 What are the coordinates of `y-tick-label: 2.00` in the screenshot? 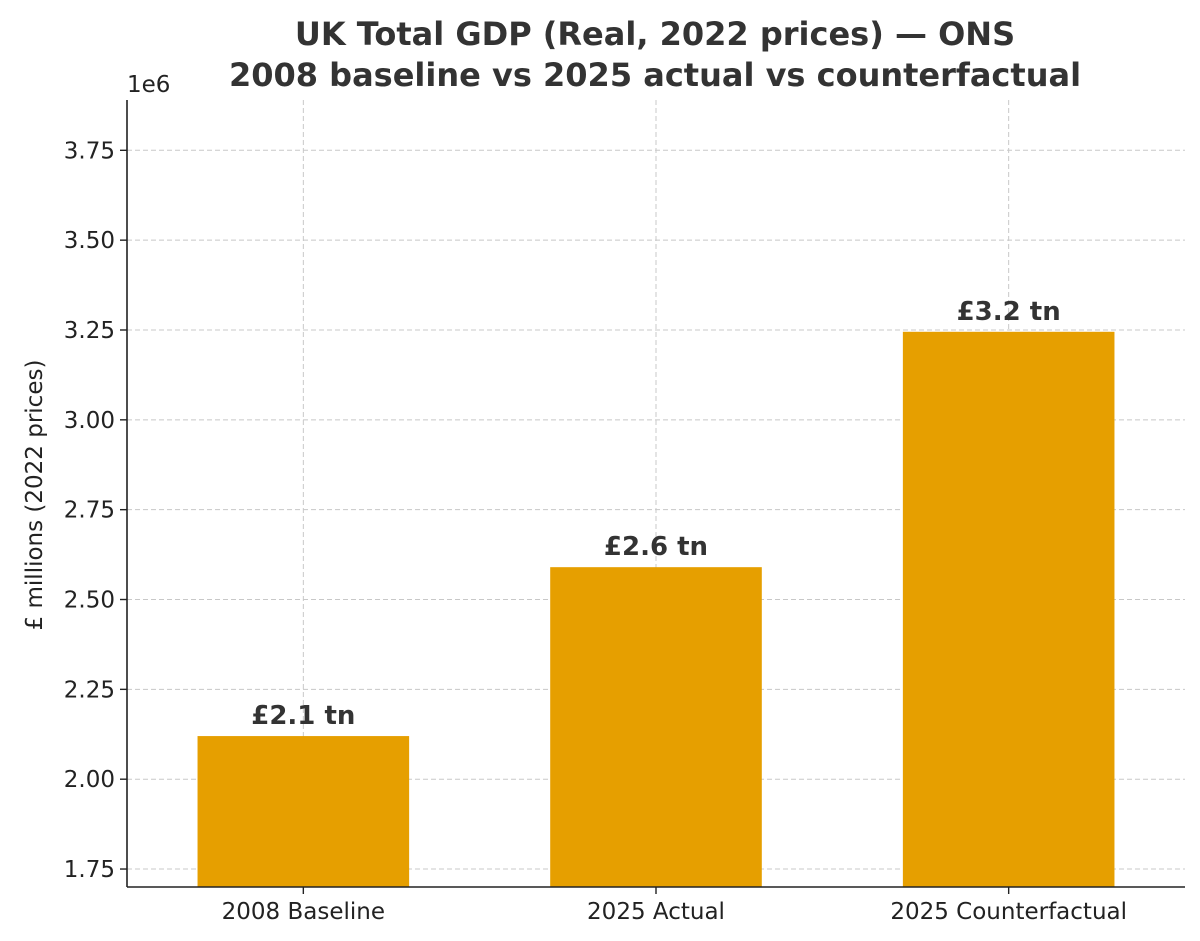 It's located at (89, 780).